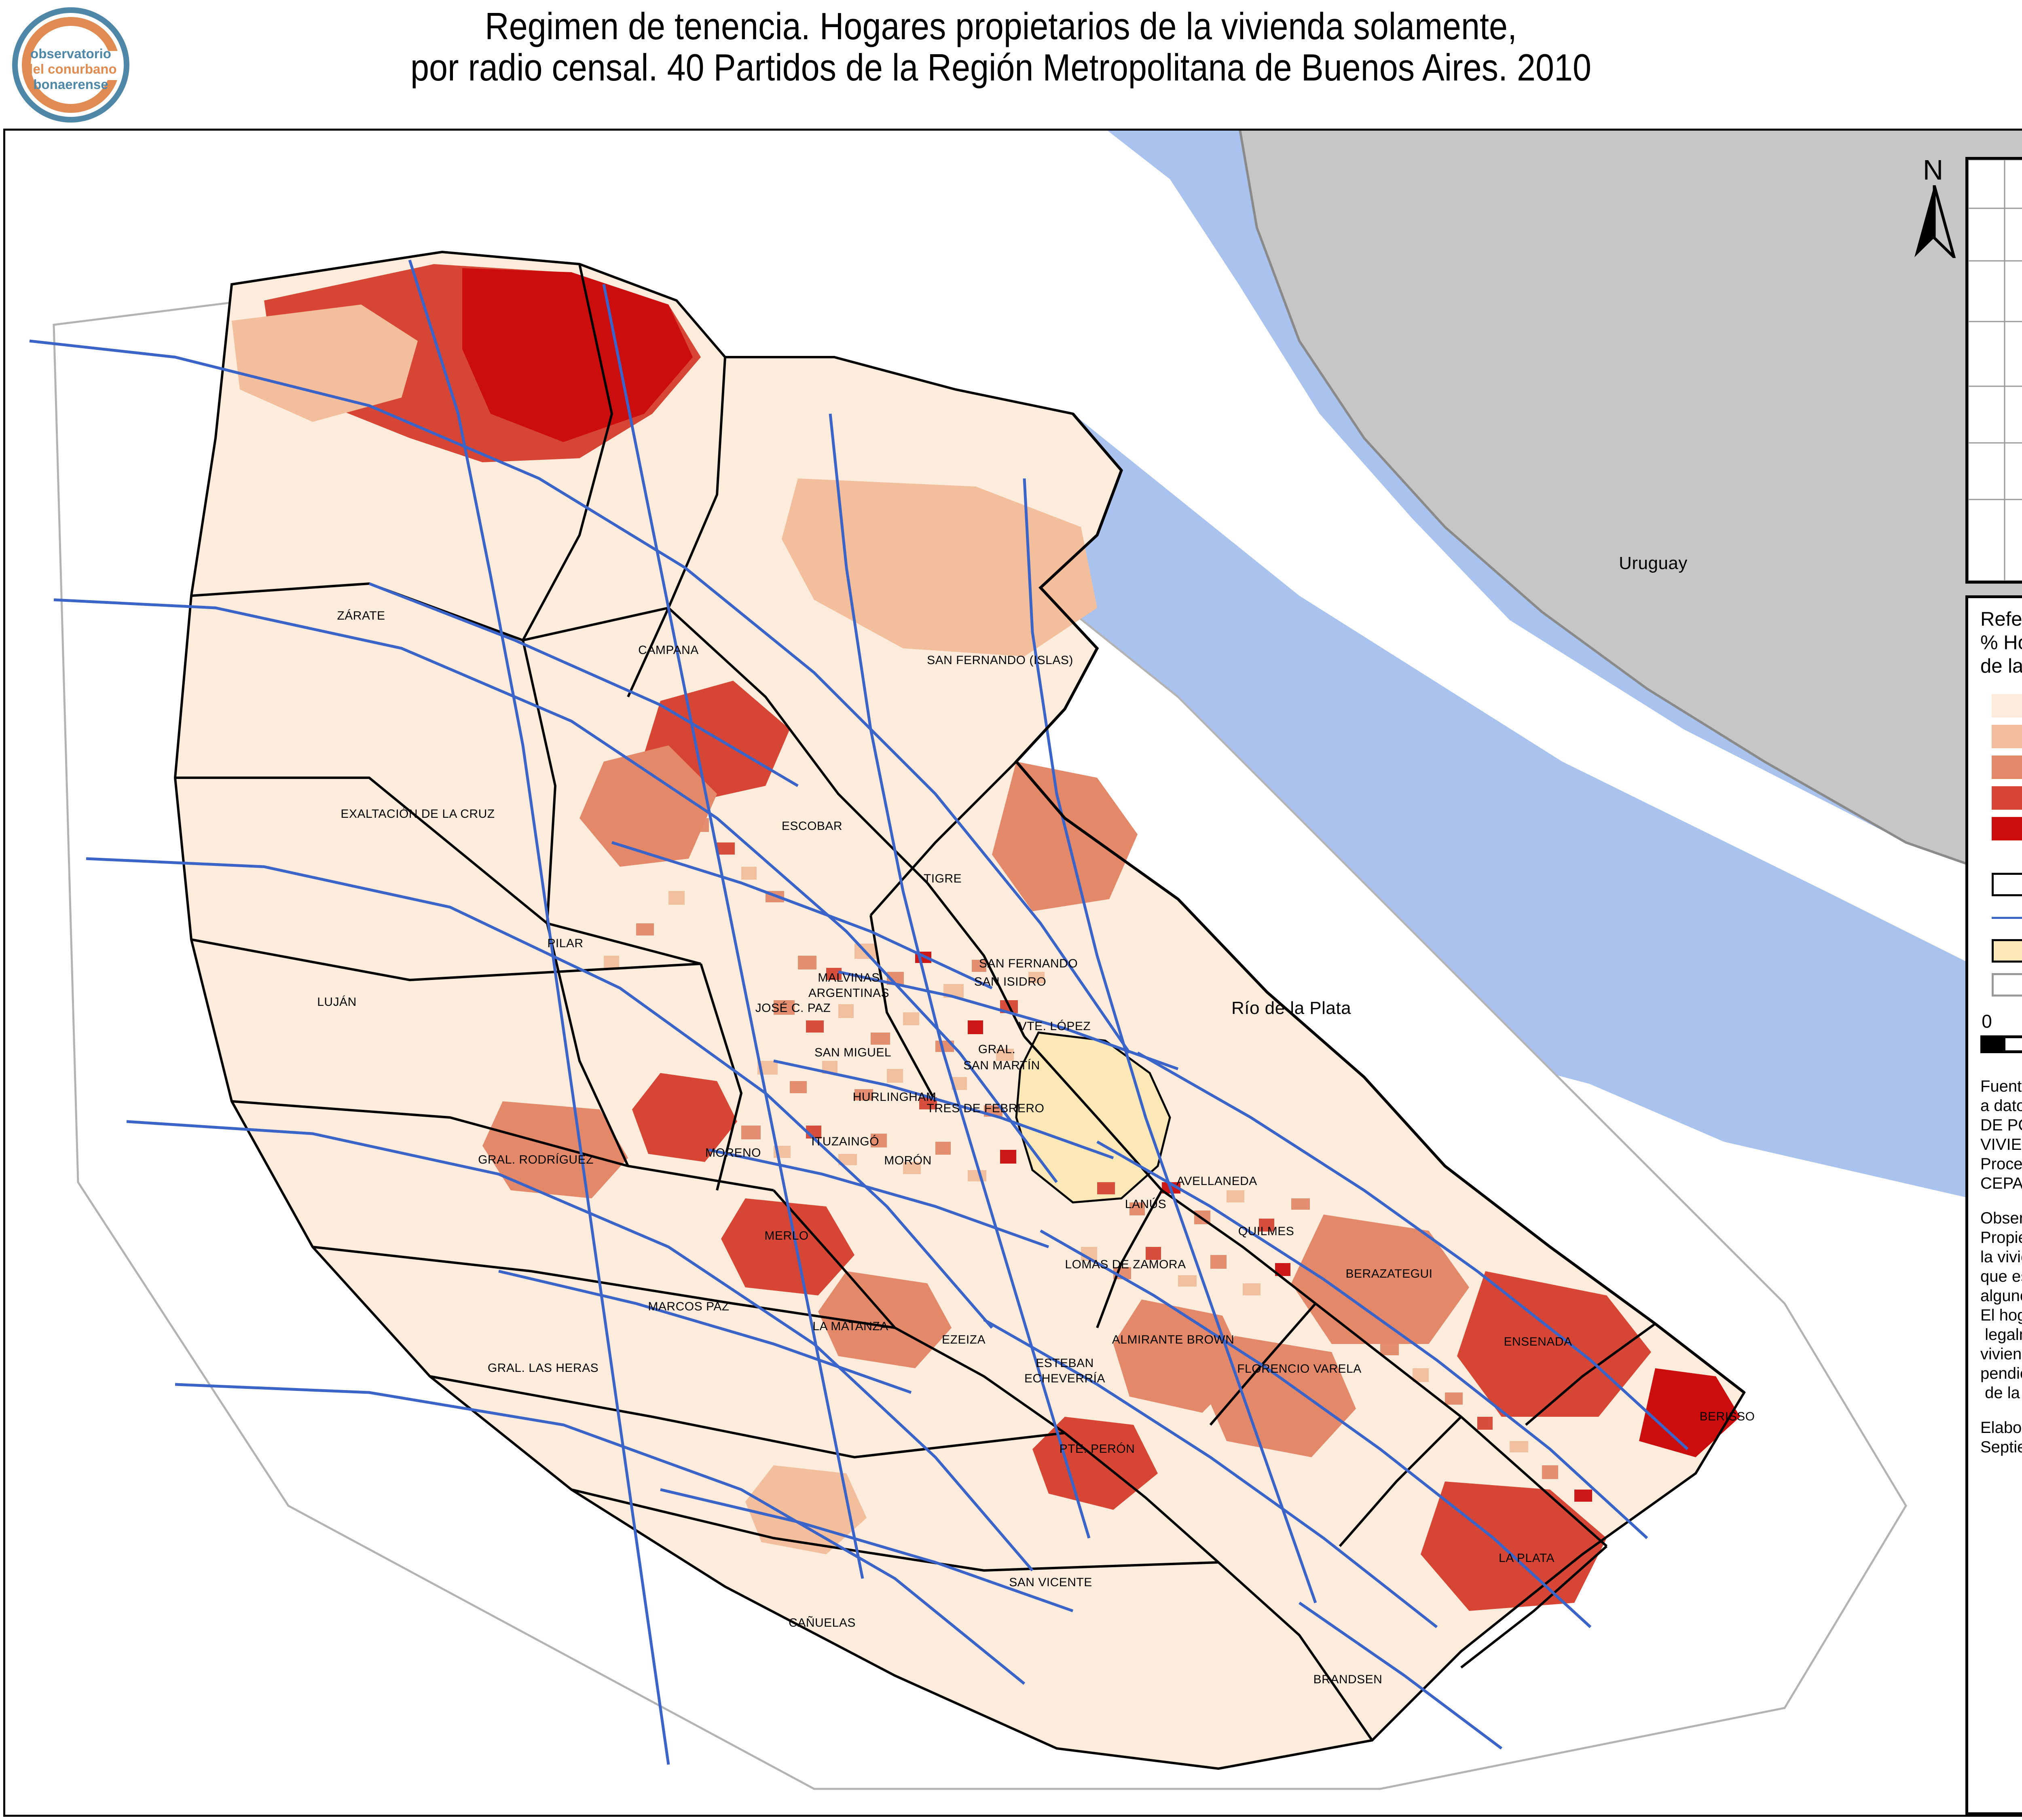  I want to click on legend-class-row: 4 - 7, so click(2001, 737).